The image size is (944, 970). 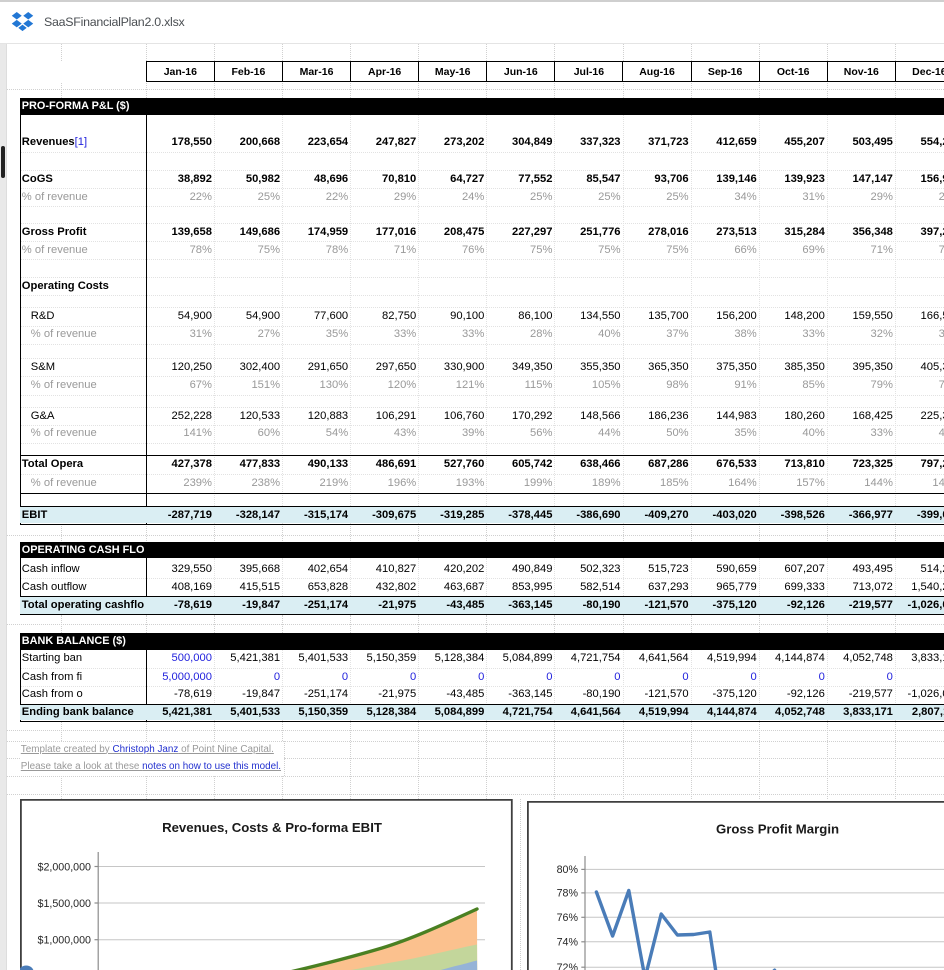 I want to click on svg-text: 72%, so click(x=568, y=966).